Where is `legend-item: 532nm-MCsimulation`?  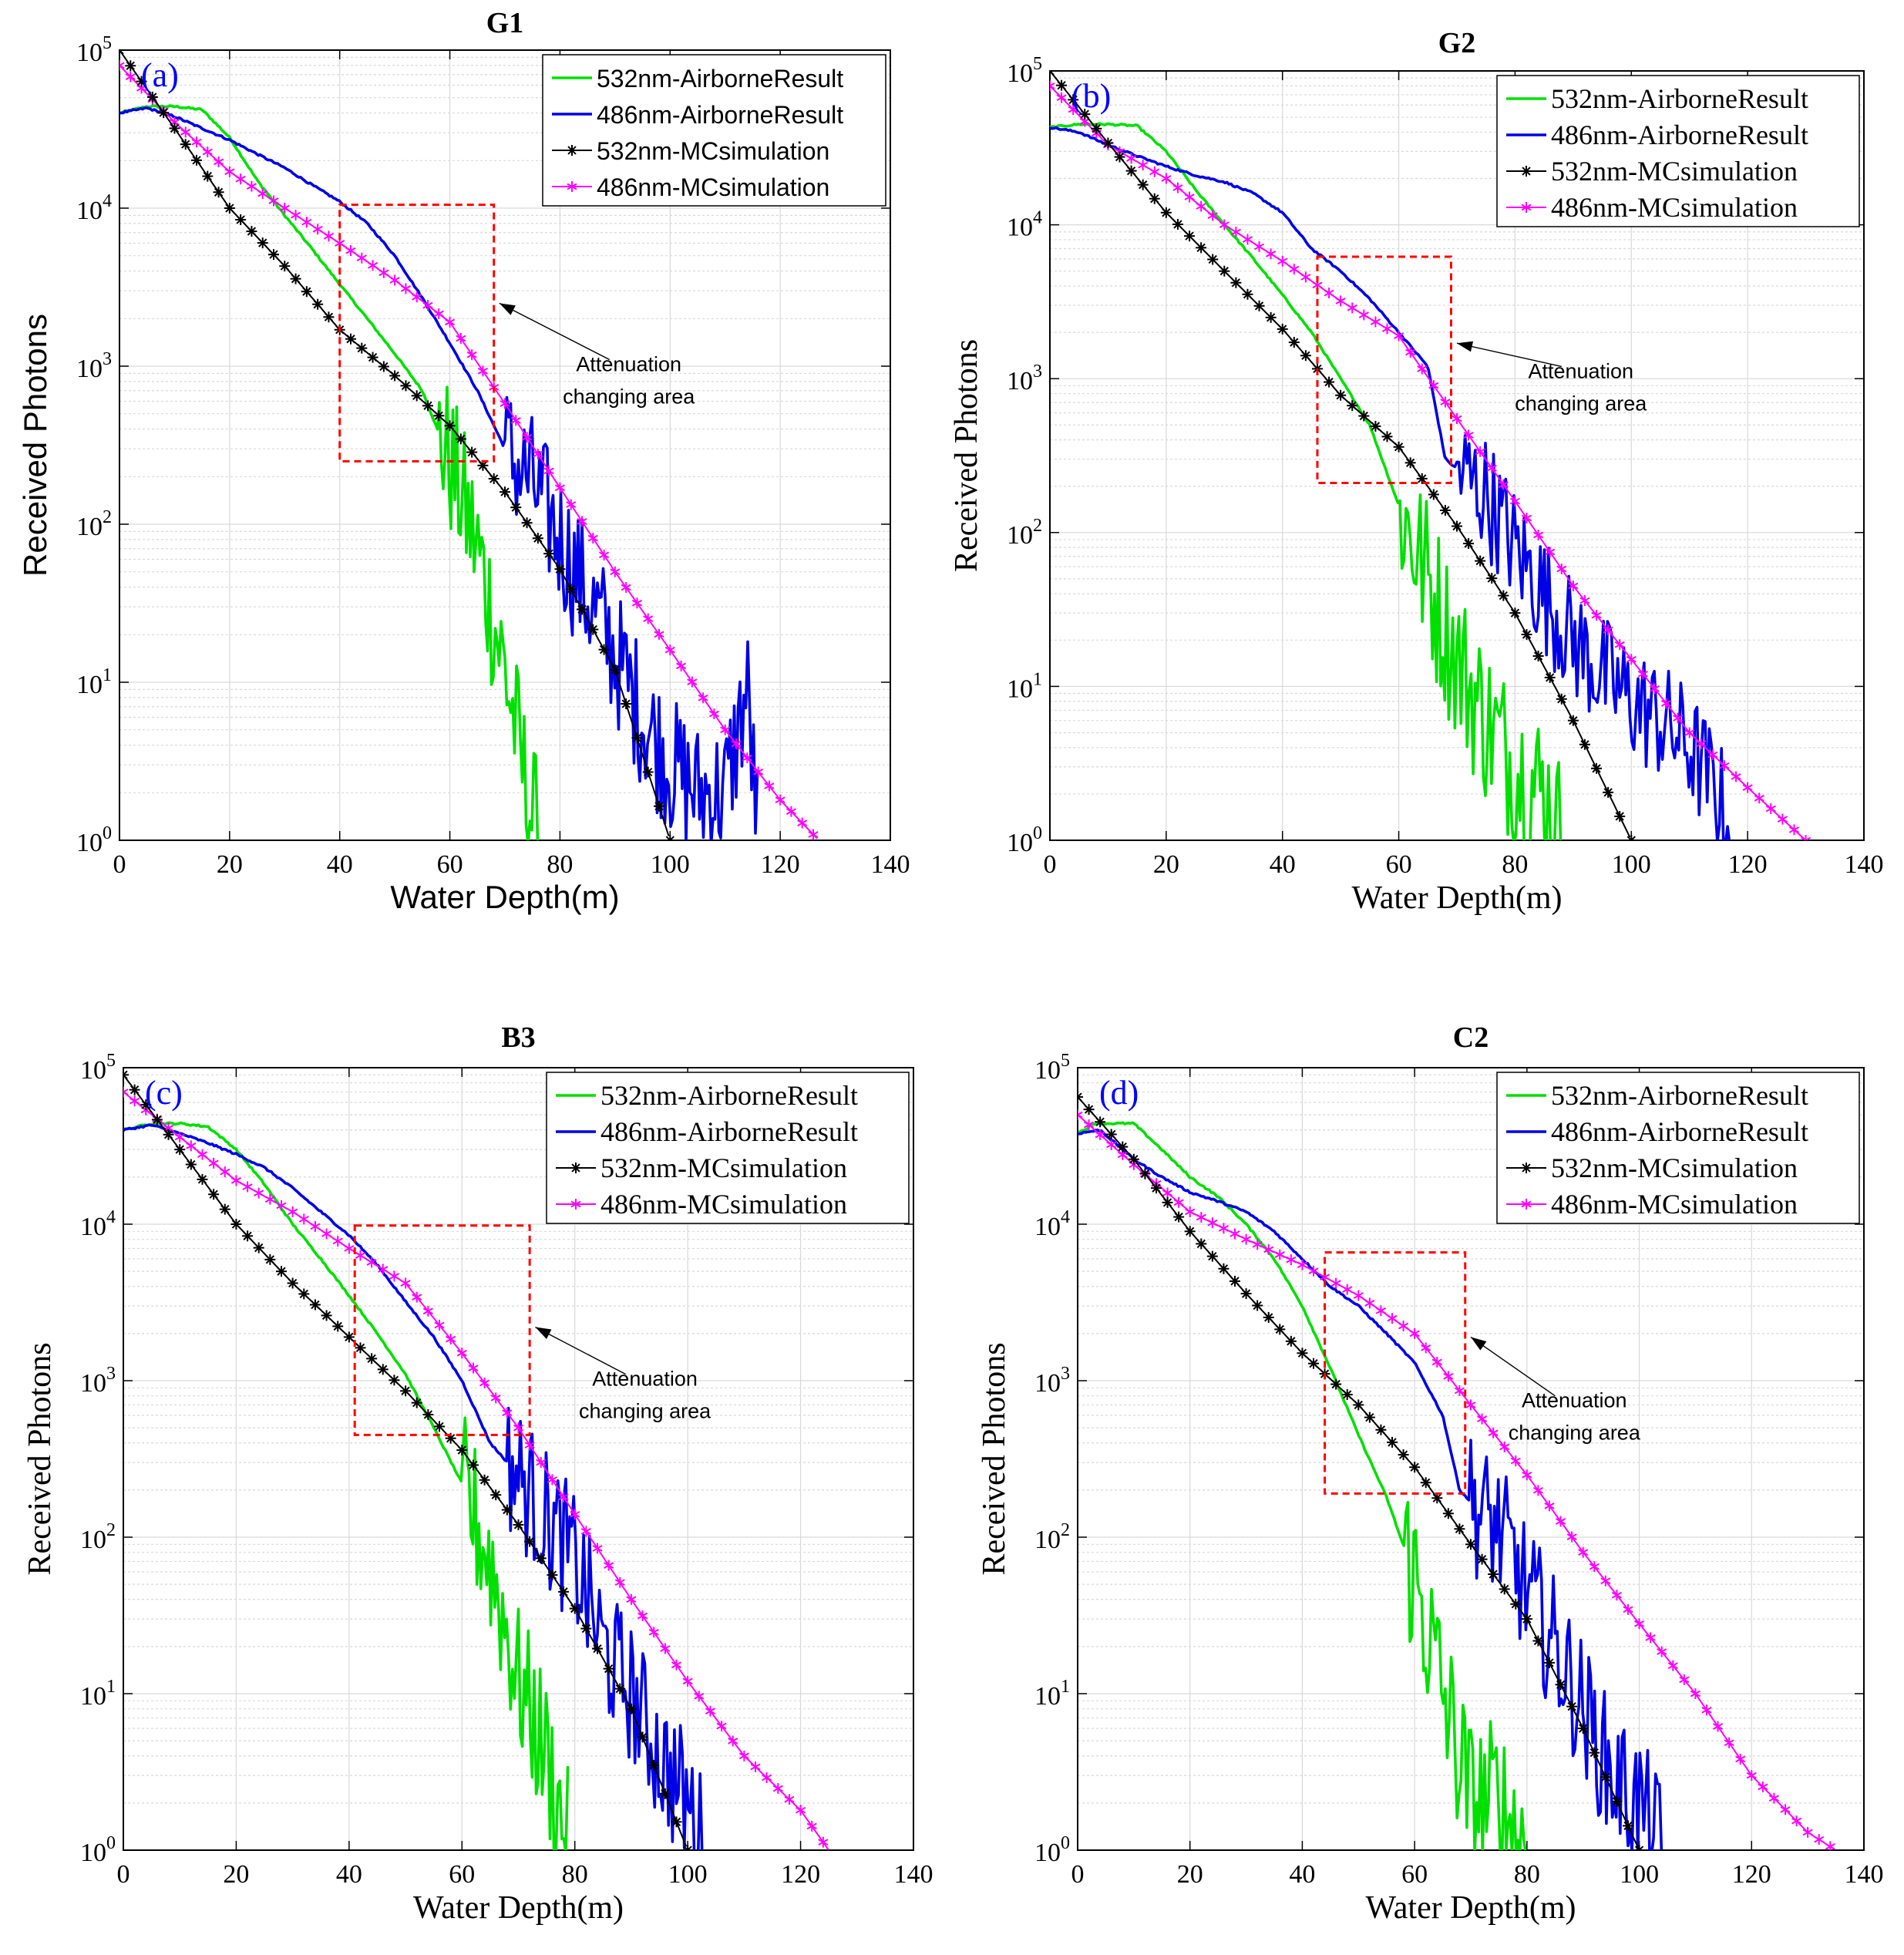
legend-item: 532nm-MCsimulation is located at coordinates (702, 1167).